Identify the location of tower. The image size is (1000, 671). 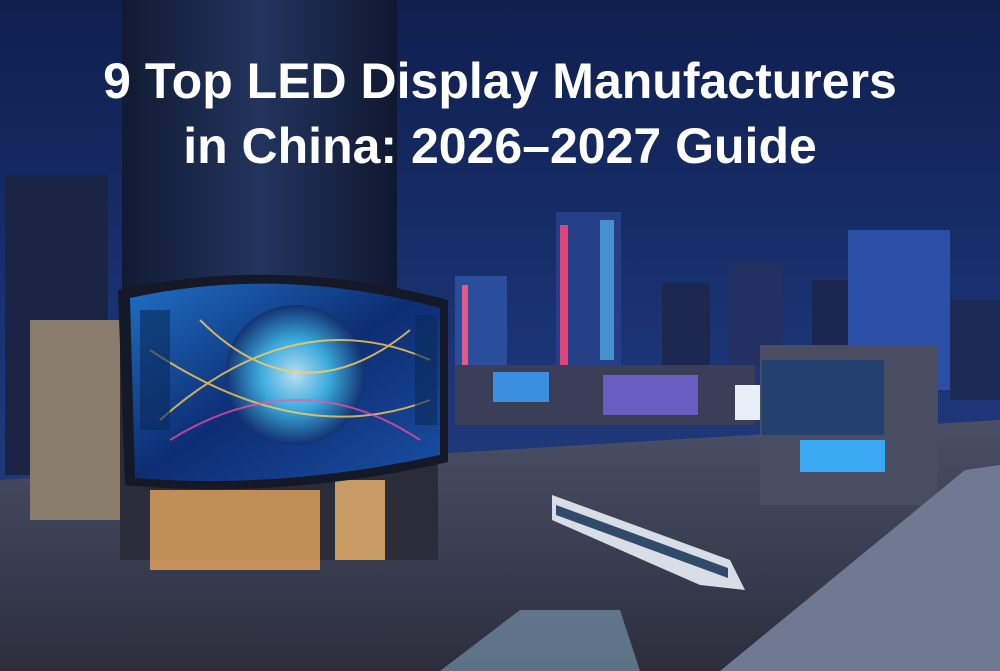
(259, 150).